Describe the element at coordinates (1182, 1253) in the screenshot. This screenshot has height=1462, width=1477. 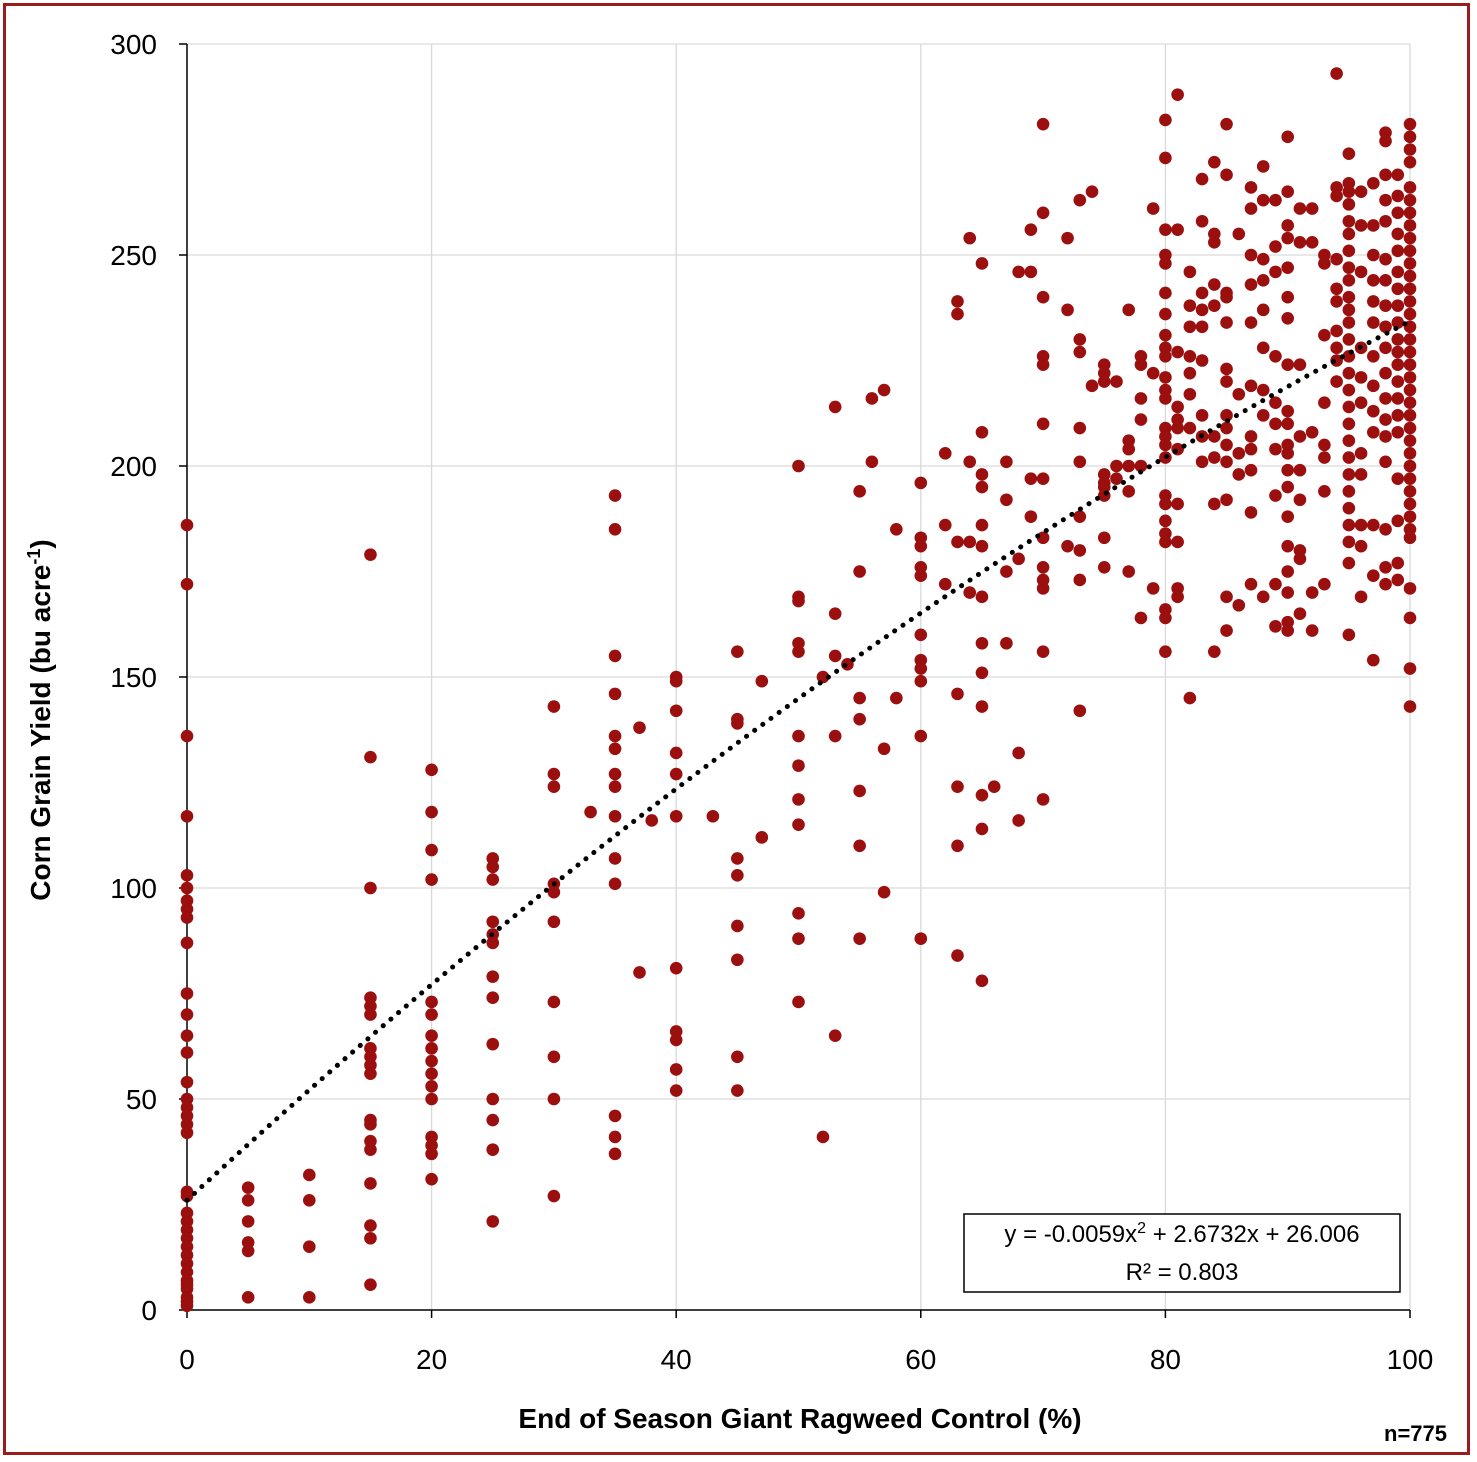
I see `equation-box-border` at that location.